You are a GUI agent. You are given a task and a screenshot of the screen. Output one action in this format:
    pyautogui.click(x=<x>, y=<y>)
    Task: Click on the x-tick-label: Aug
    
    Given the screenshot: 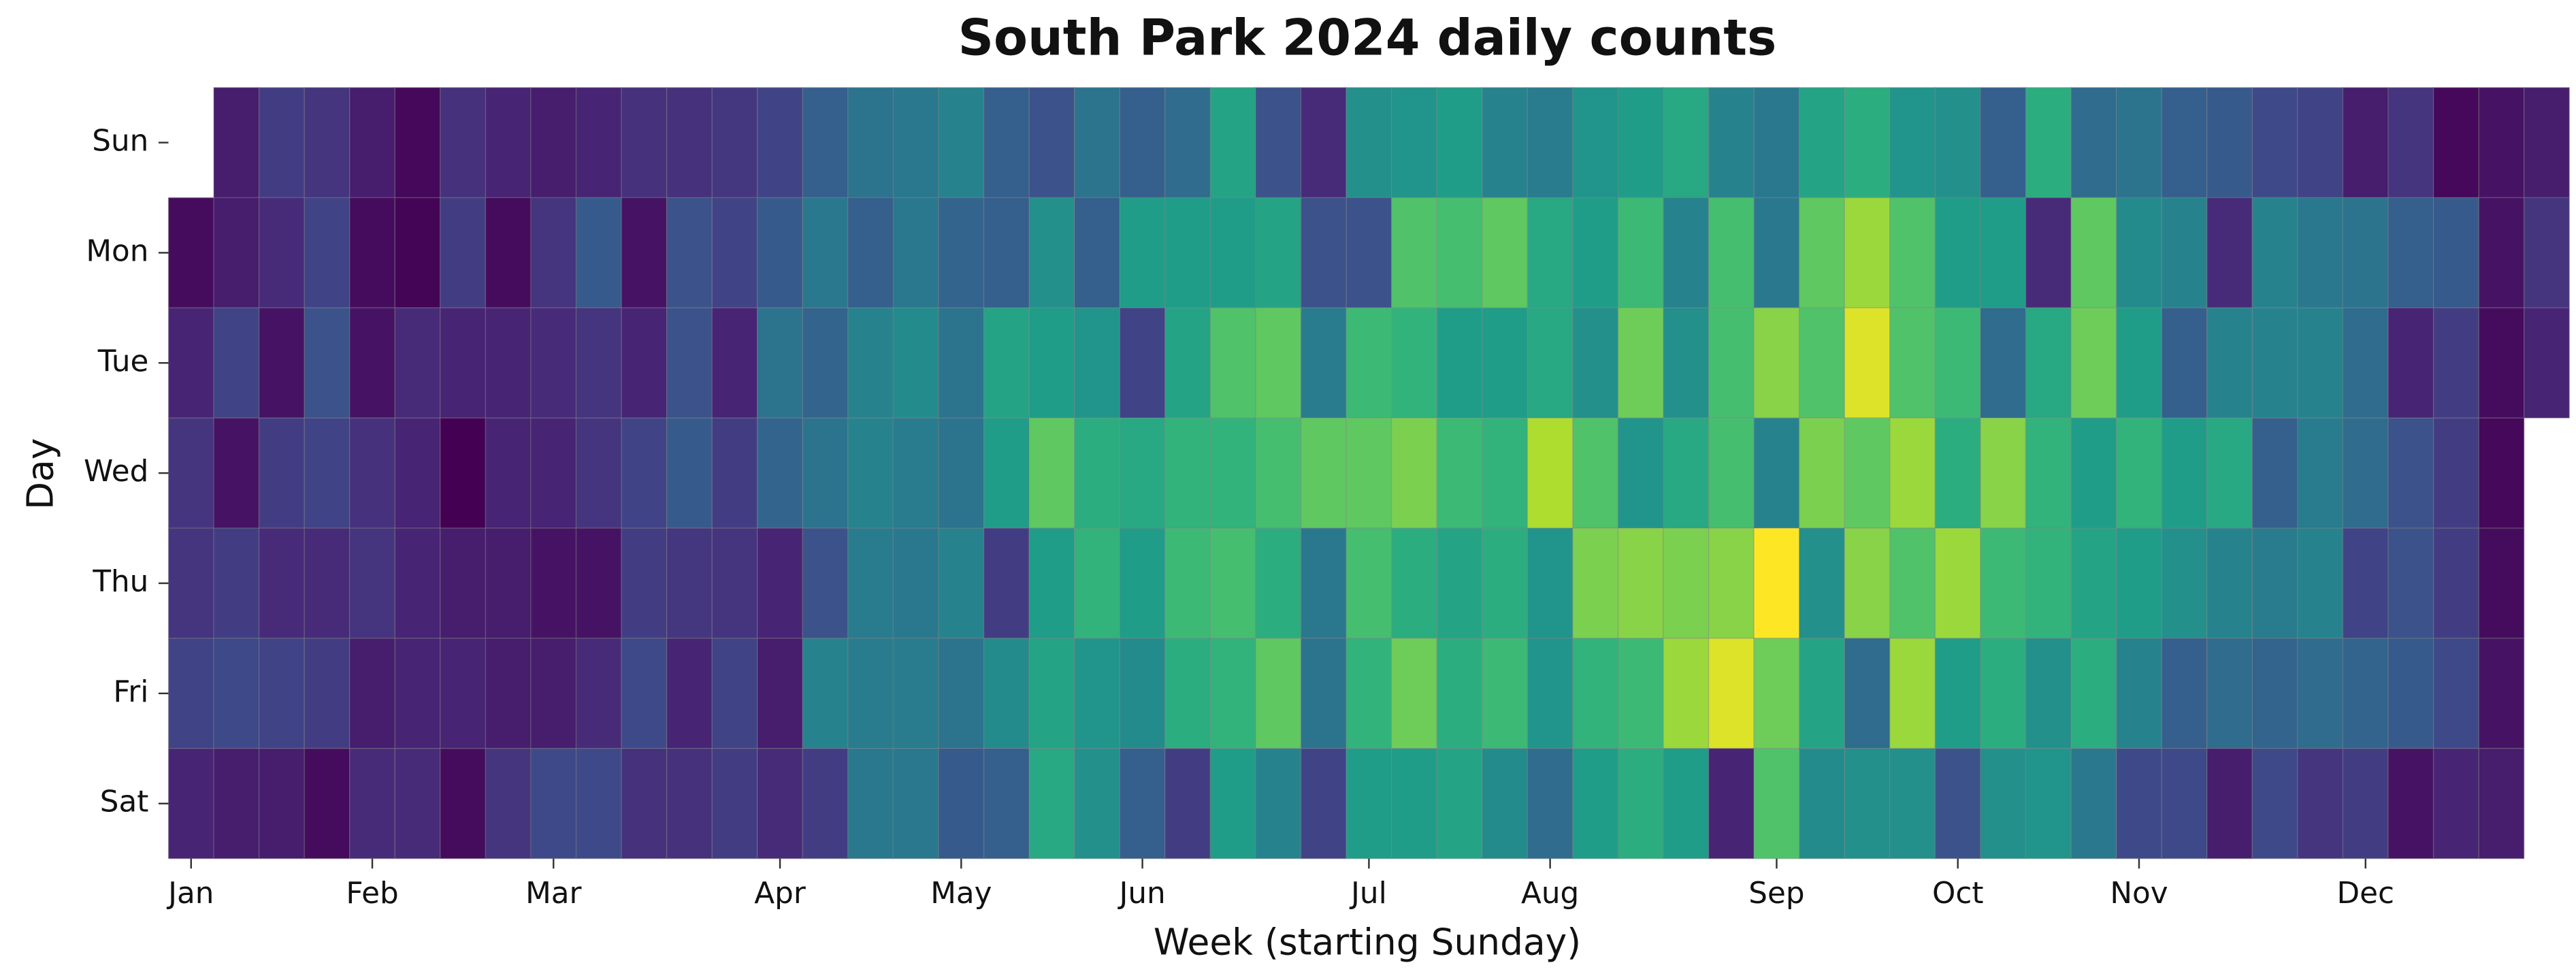 What is the action you would take?
    pyautogui.click(x=1550, y=893)
    